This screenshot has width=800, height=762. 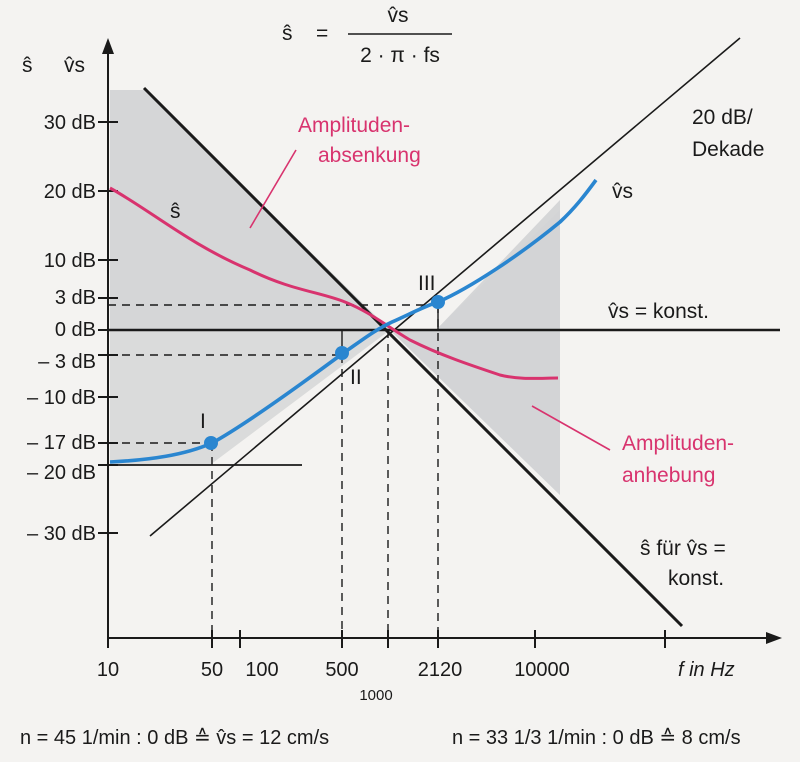 I want to click on y-tick-label: 20 dB, so click(x=70, y=192).